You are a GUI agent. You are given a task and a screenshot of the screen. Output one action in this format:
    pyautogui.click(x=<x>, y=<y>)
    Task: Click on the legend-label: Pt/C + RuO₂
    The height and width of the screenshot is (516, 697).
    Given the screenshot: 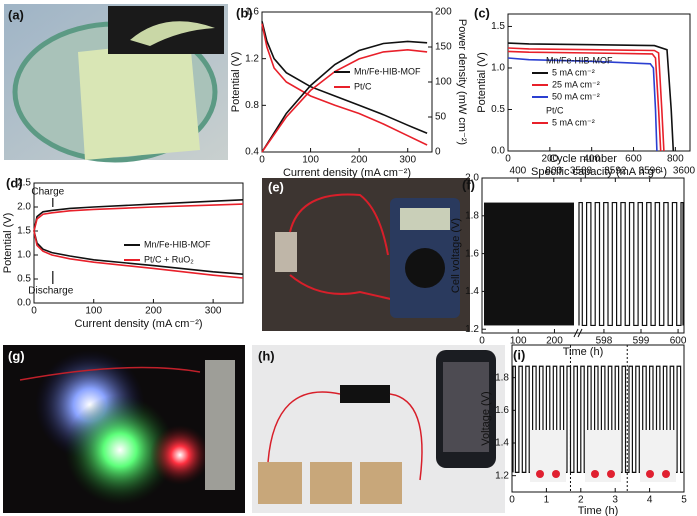 What is the action you would take?
    pyautogui.click(x=169, y=259)
    